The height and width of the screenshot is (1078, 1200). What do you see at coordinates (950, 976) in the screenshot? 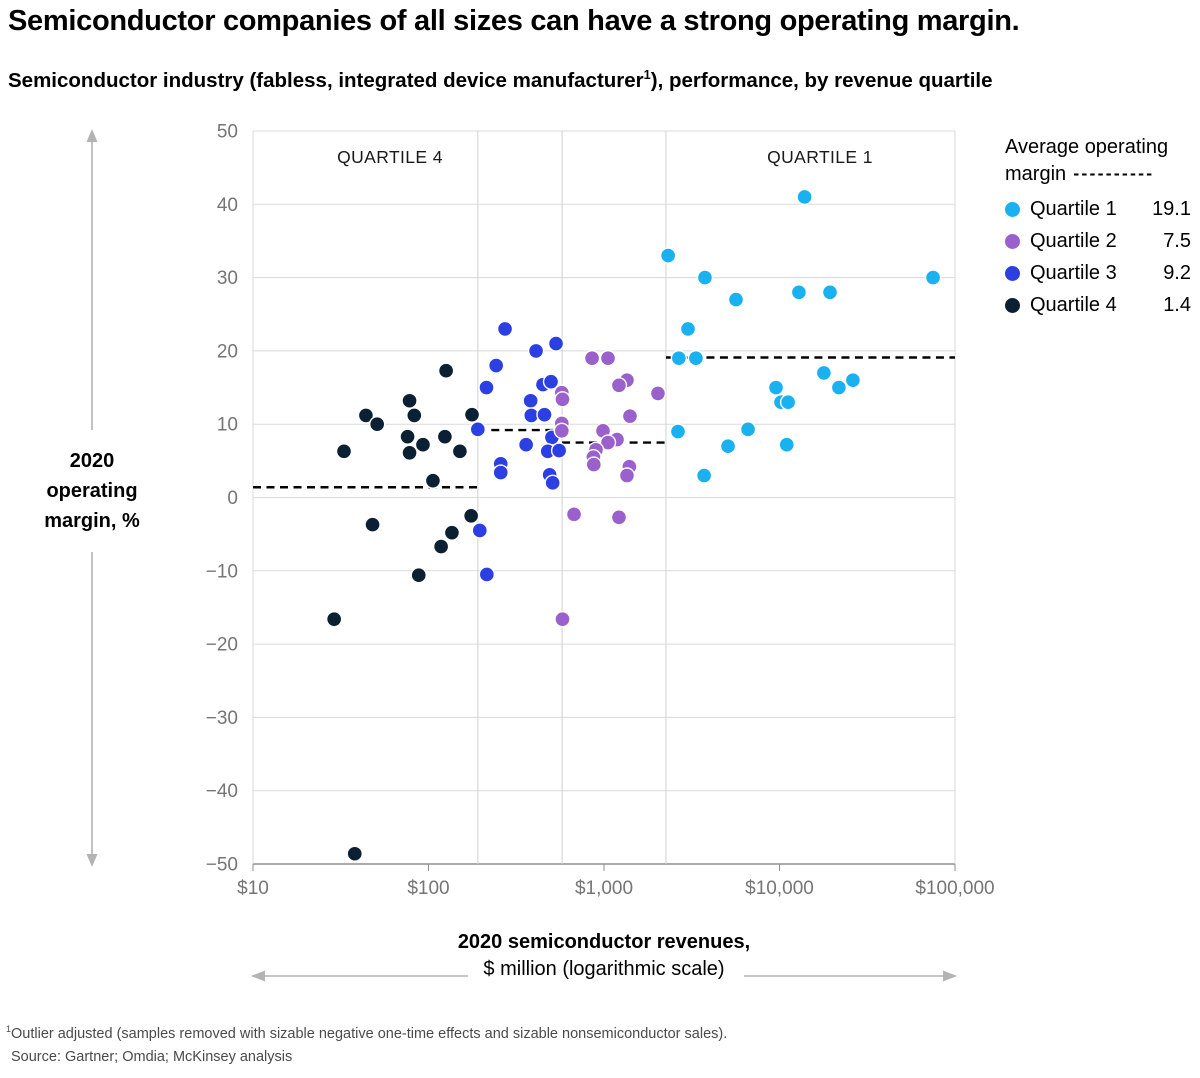
I see `arrow-right-icon` at bounding box center [950, 976].